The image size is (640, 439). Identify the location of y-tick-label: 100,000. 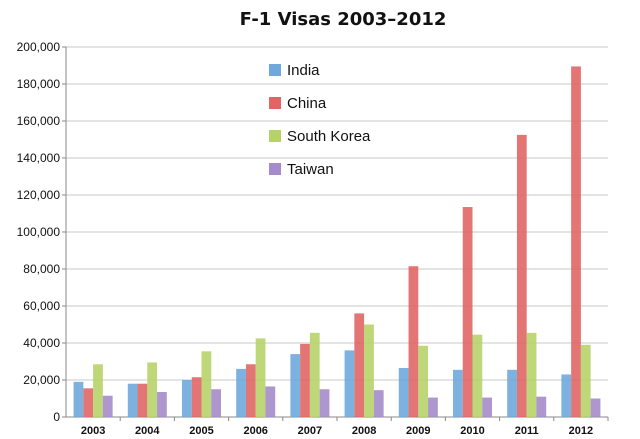
(39, 232).